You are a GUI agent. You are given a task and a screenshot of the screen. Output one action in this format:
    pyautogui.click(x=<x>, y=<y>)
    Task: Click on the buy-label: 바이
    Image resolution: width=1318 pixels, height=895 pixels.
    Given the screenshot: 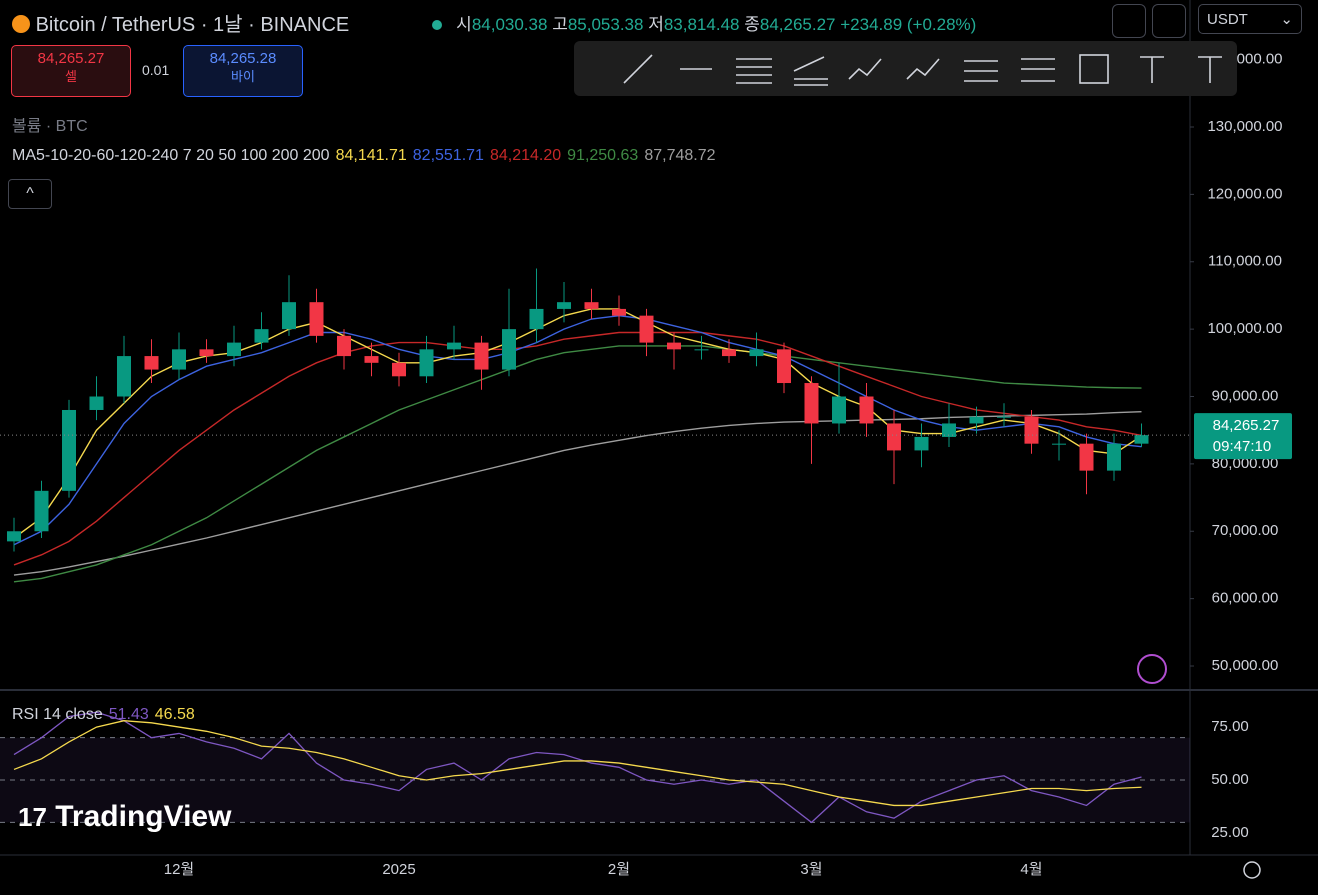 What is the action you would take?
    pyautogui.click(x=243, y=76)
    